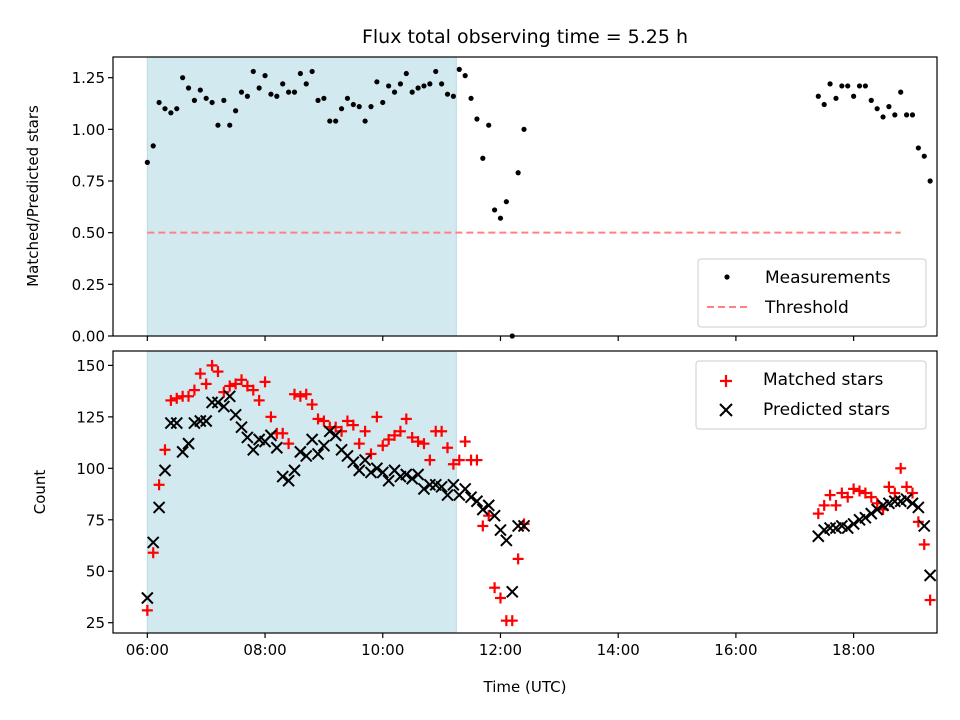  I want to click on x-ticks, so click(500, 338).